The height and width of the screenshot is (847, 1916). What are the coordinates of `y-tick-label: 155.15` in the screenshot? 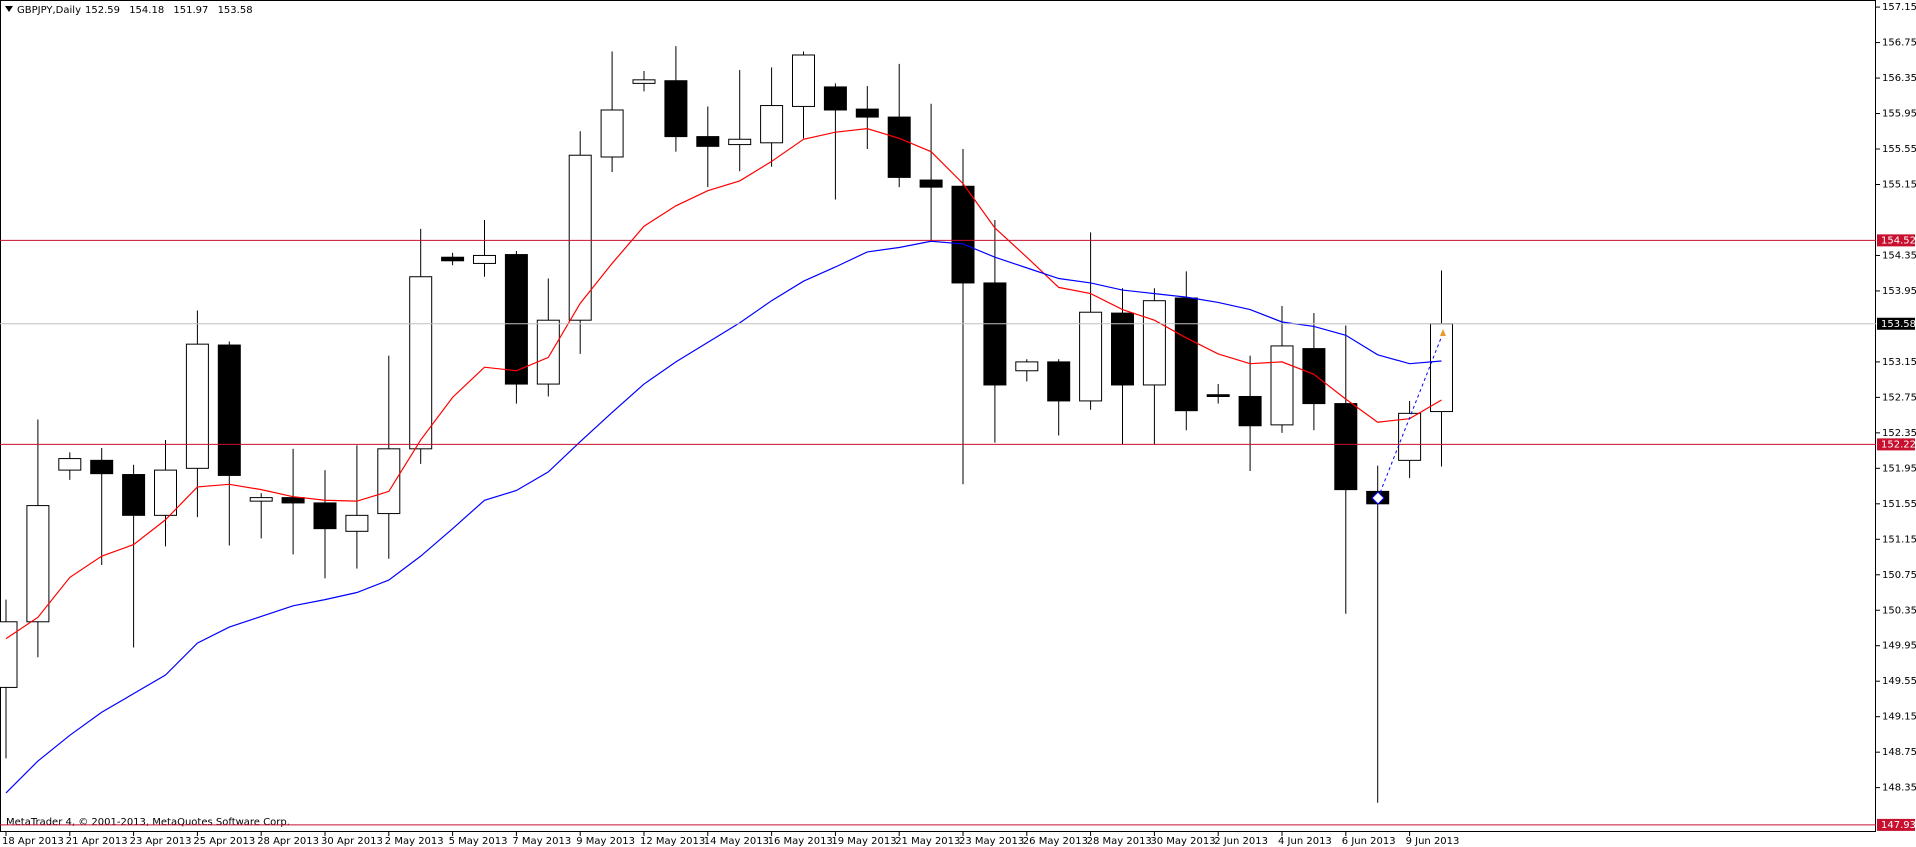 It's located at (1899, 184).